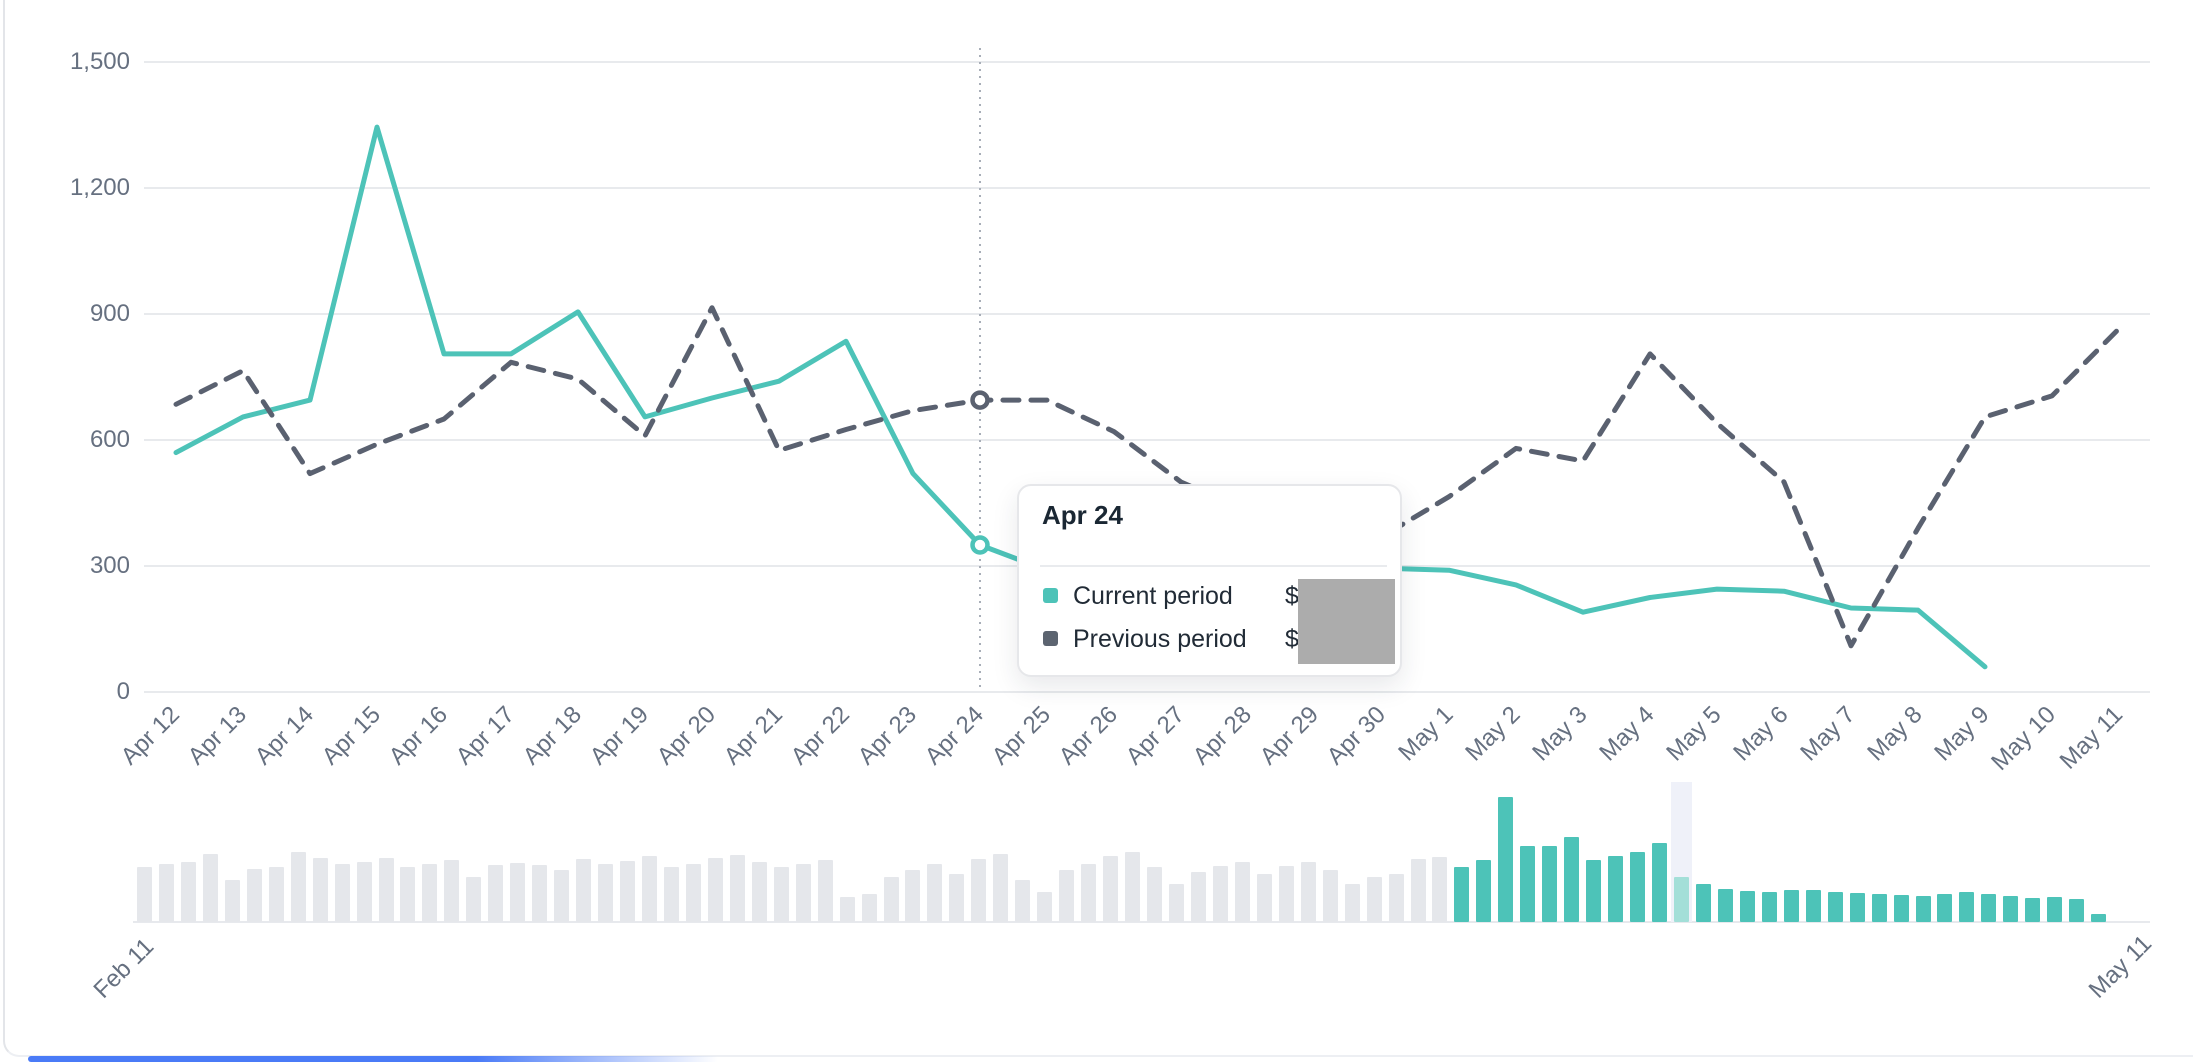  I want to click on y-tick-label: 1,500, so click(99, 61).